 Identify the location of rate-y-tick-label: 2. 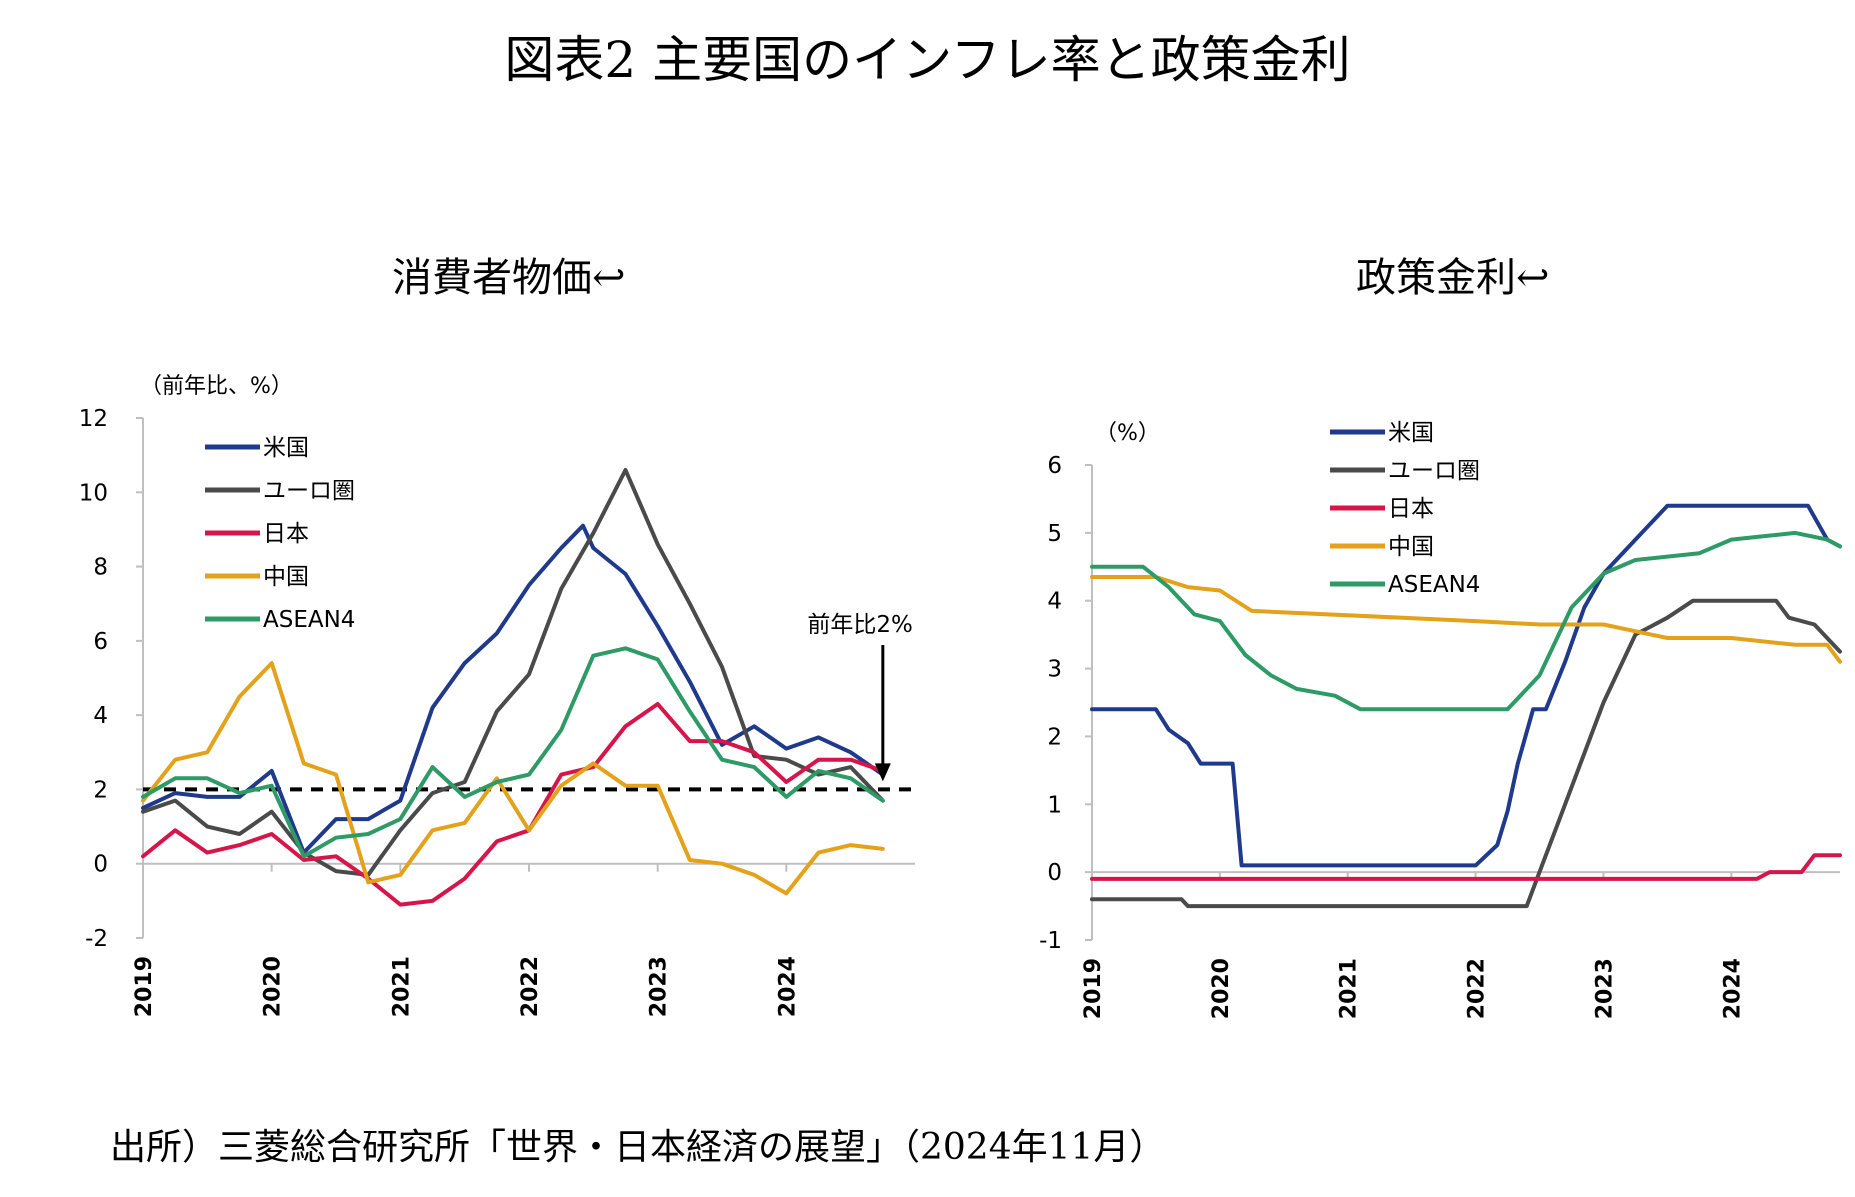
(1054, 737).